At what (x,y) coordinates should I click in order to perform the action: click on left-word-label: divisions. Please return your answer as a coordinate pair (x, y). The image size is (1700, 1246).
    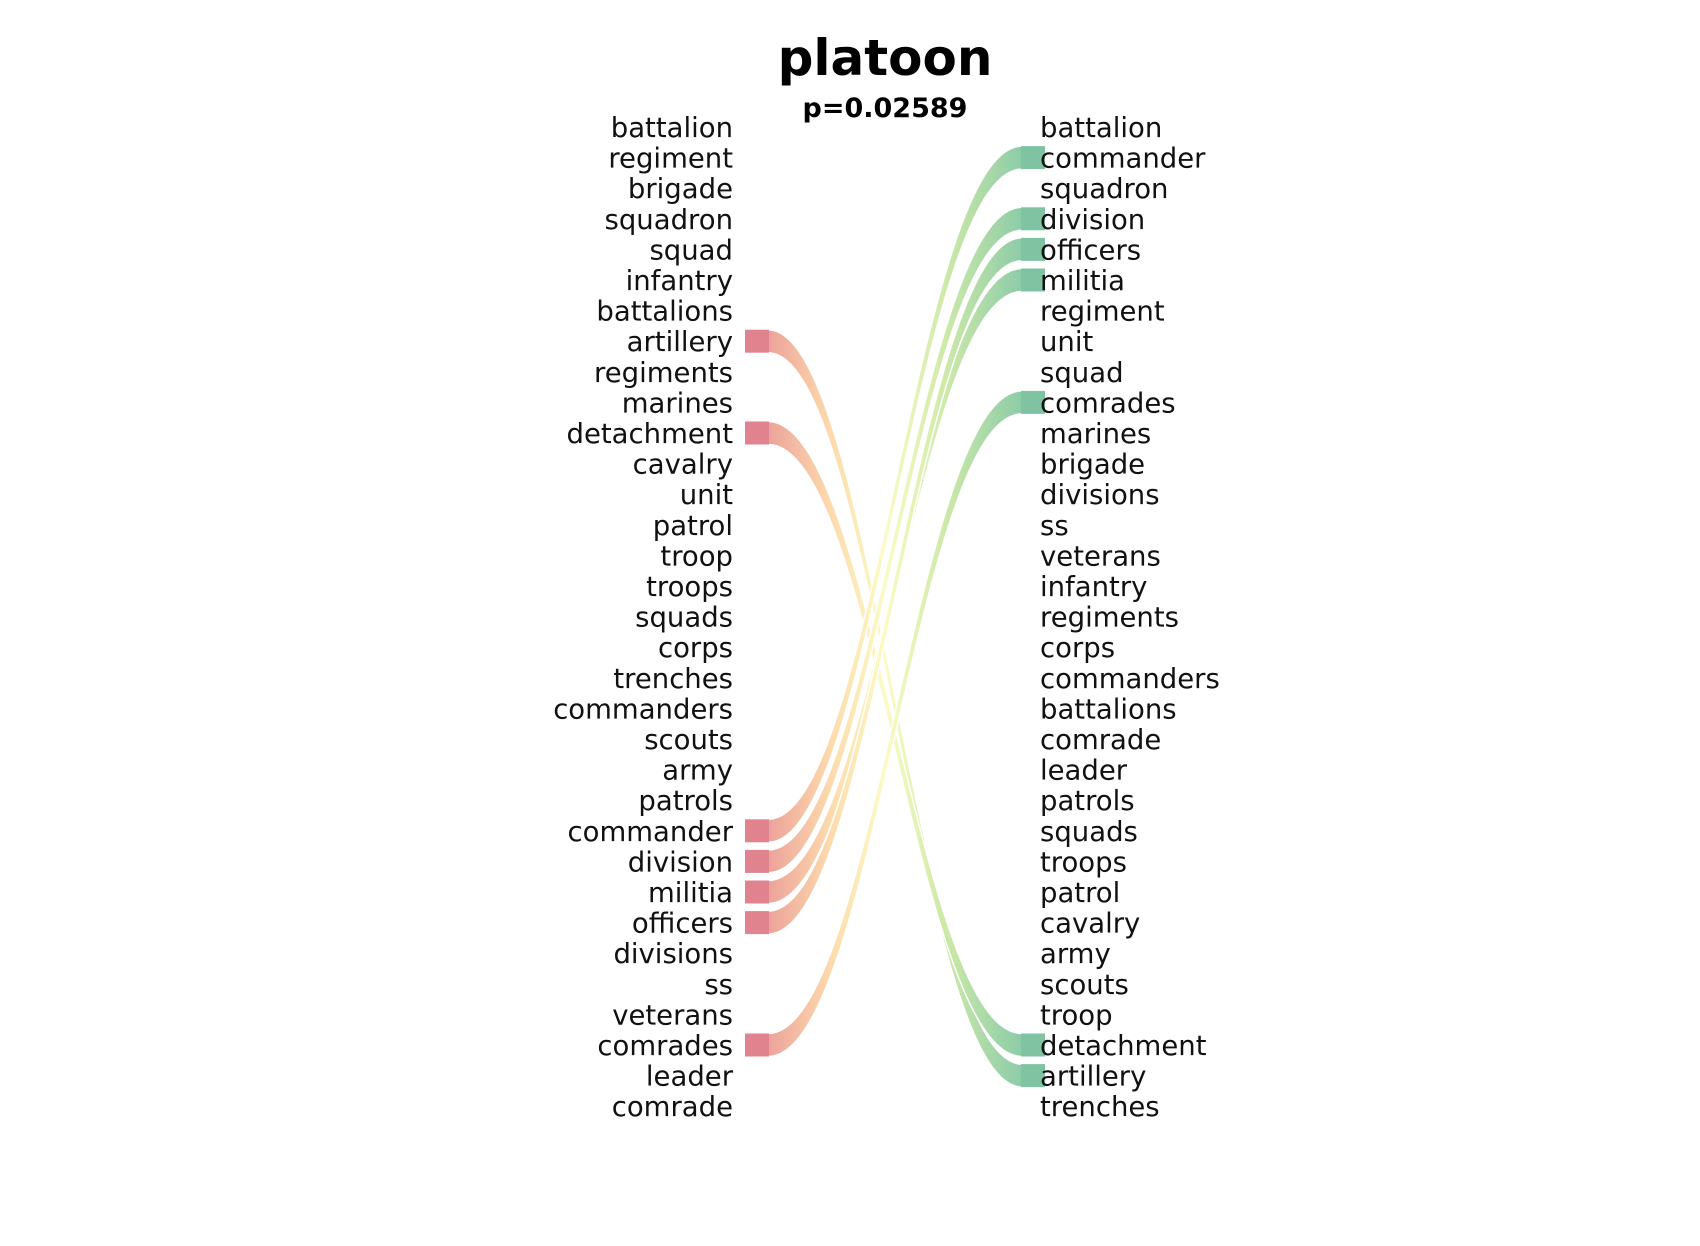
    Looking at the image, I should click on (673, 954).